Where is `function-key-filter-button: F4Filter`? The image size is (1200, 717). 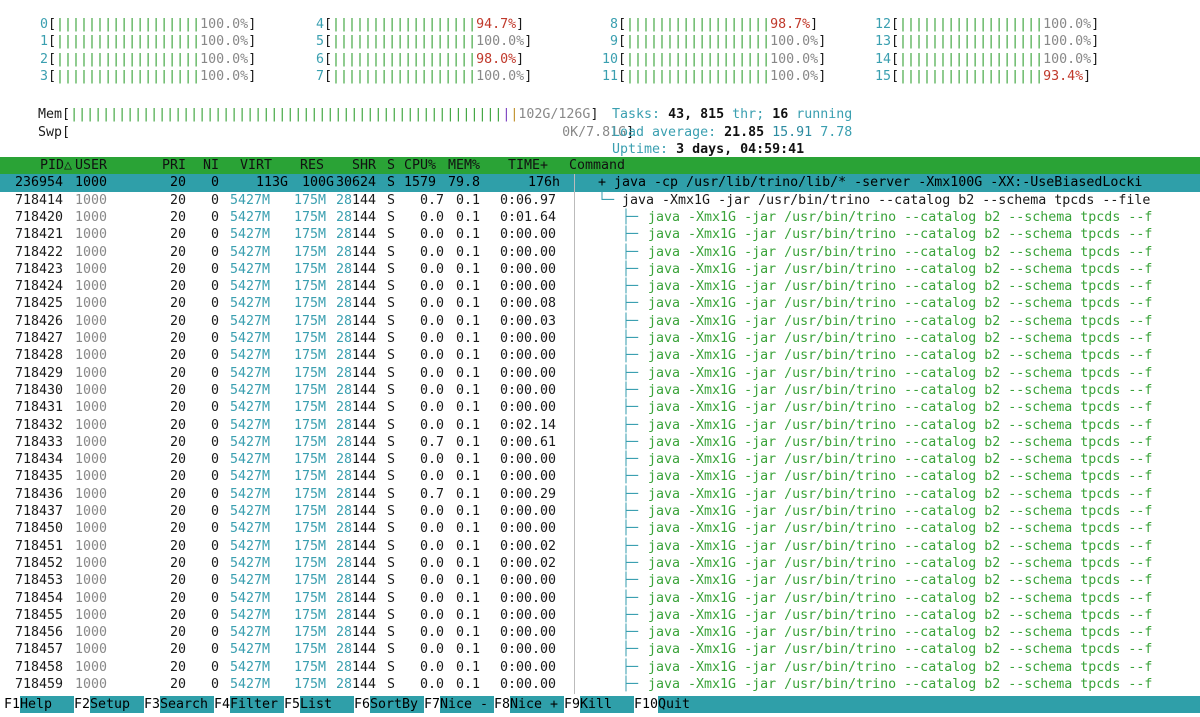
function-key-filter-button: F4Filter is located at coordinates (249, 705).